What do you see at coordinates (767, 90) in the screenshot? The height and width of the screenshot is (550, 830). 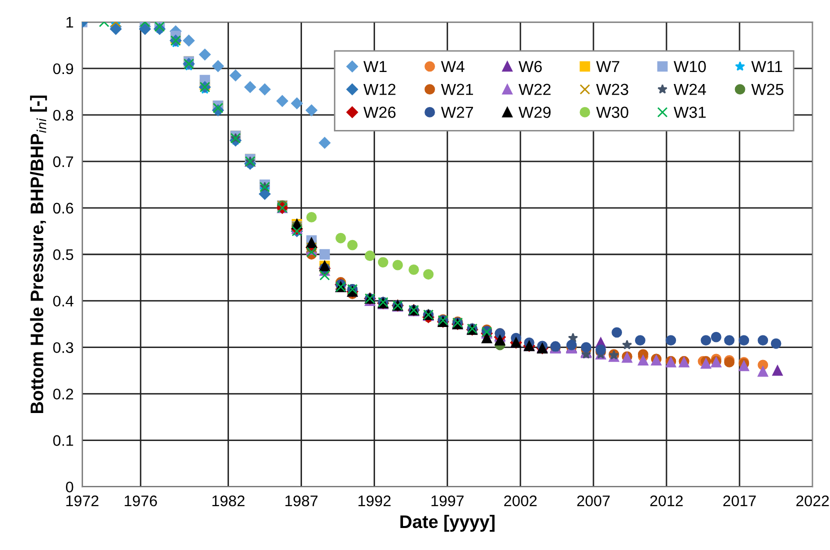 I see `legend-label: W25` at bounding box center [767, 90].